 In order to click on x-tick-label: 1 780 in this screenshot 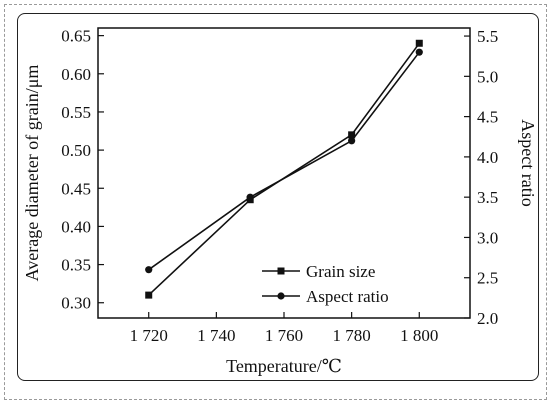, I will do `click(352, 335)`.